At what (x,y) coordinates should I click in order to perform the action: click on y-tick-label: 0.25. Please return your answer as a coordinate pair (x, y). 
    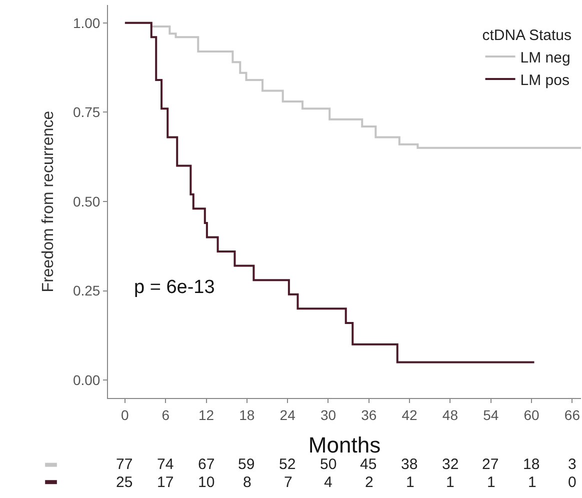
    Looking at the image, I should click on (86, 290).